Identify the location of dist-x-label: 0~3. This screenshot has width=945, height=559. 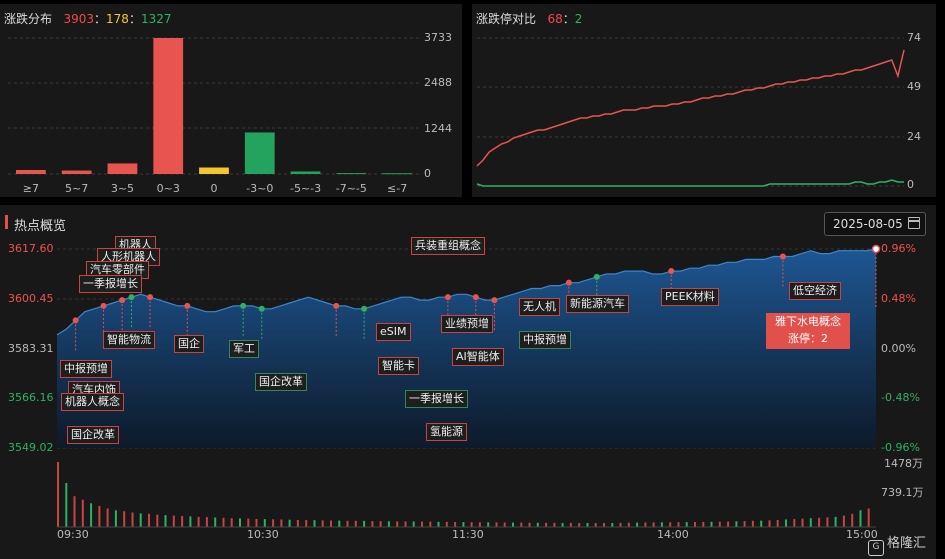
(168, 188).